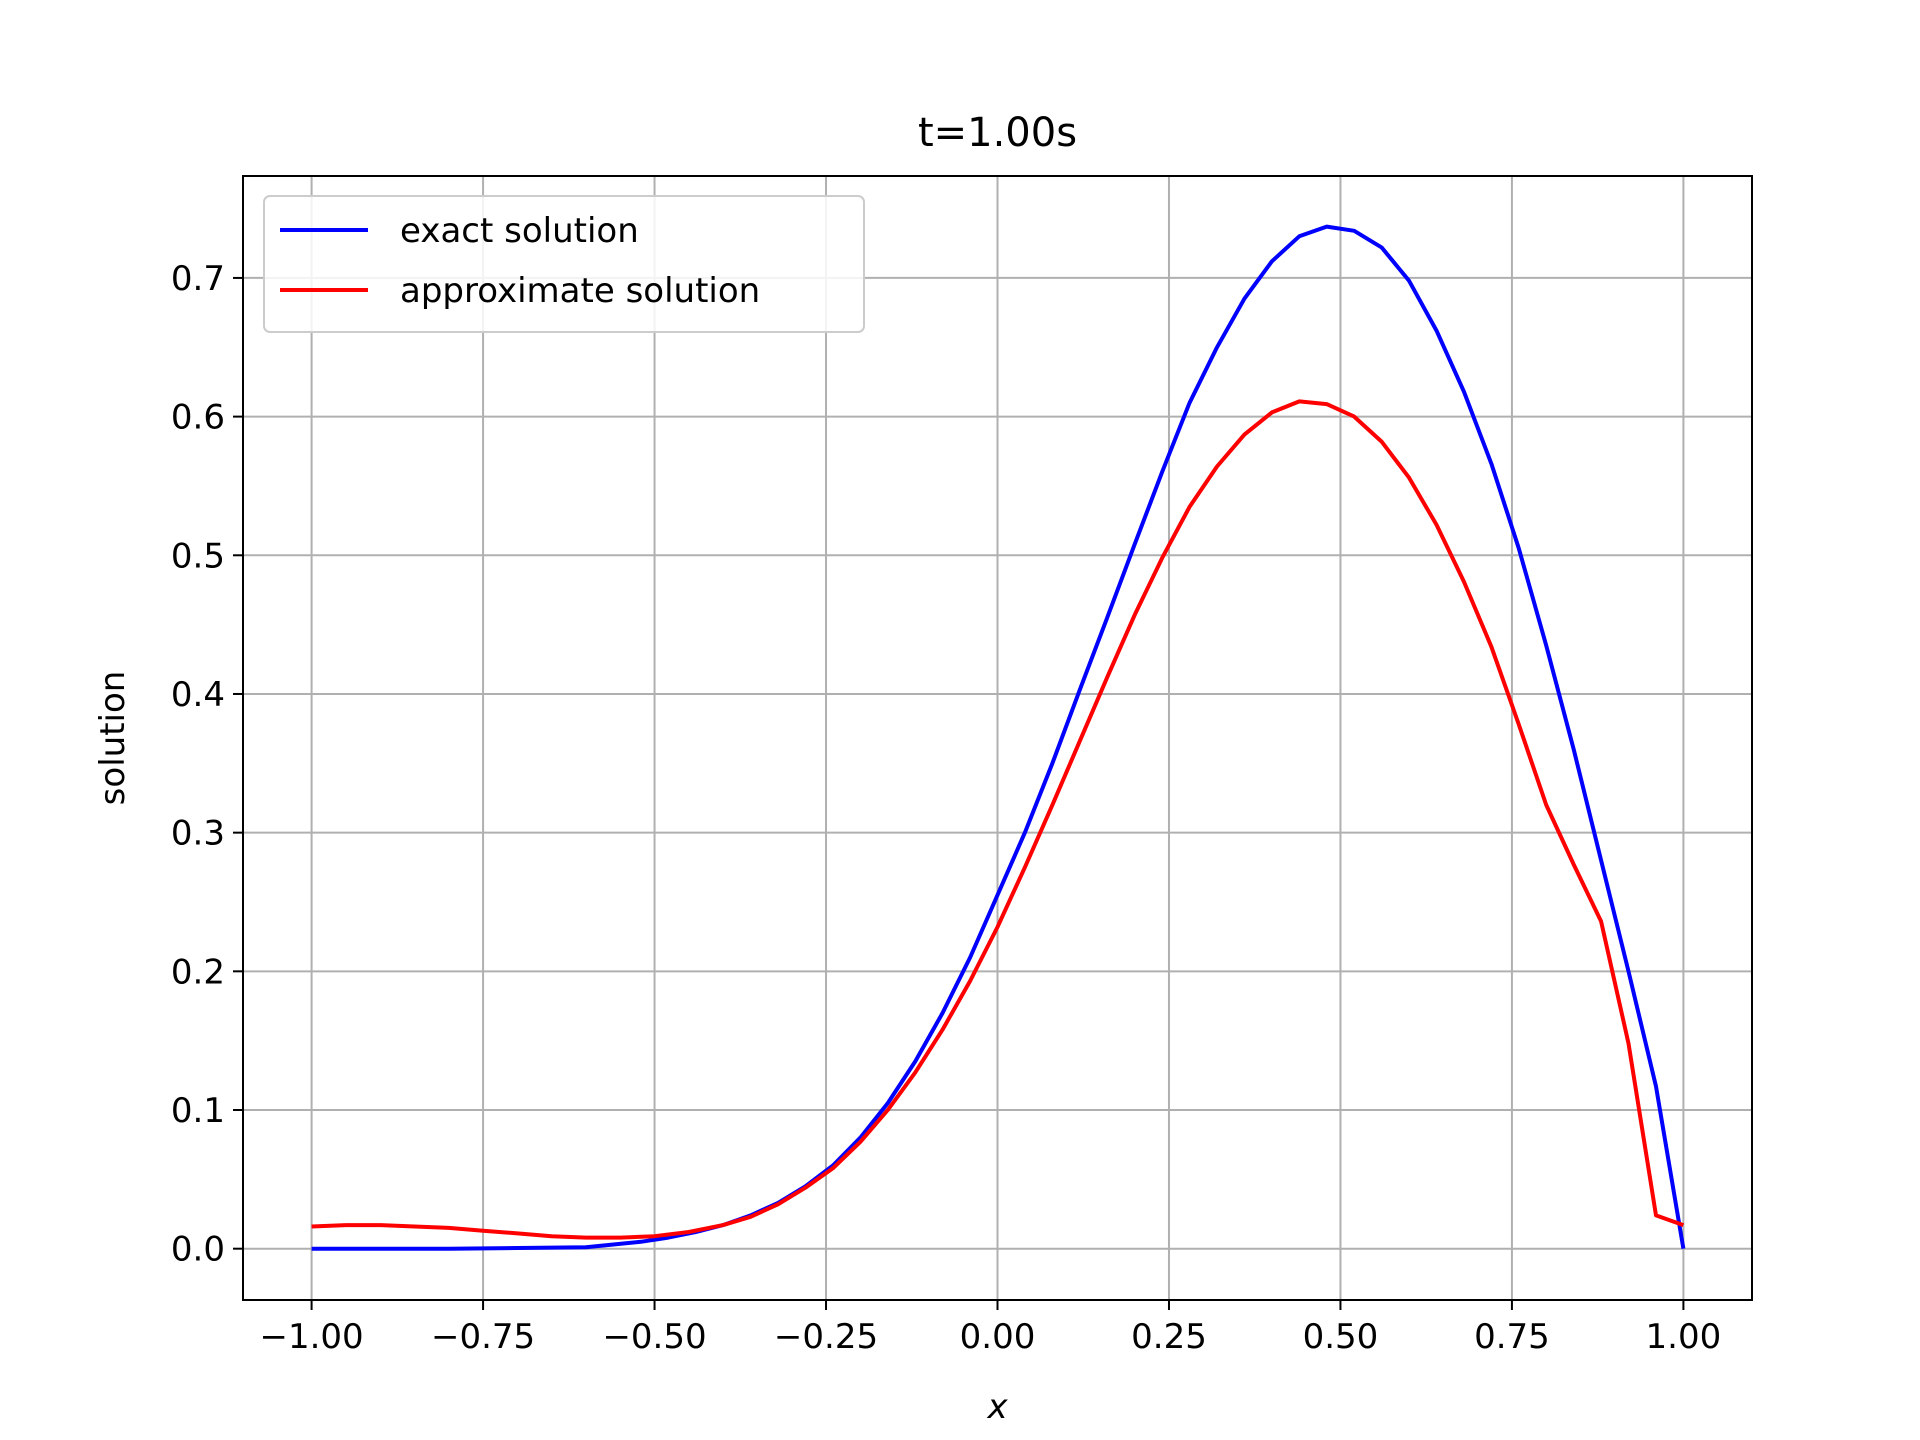 This screenshot has height=1440, width=1920. Describe the element at coordinates (483, 1337) in the screenshot. I see `x-tick-label: −0.75` at that location.